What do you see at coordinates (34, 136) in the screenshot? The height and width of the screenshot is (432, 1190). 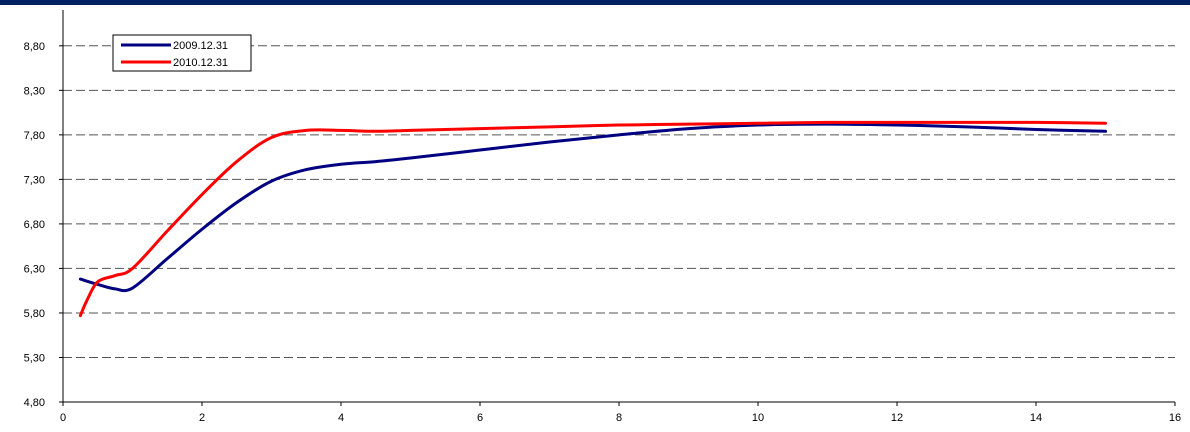 I see `y-tick-label: 7,80` at bounding box center [34, 136].